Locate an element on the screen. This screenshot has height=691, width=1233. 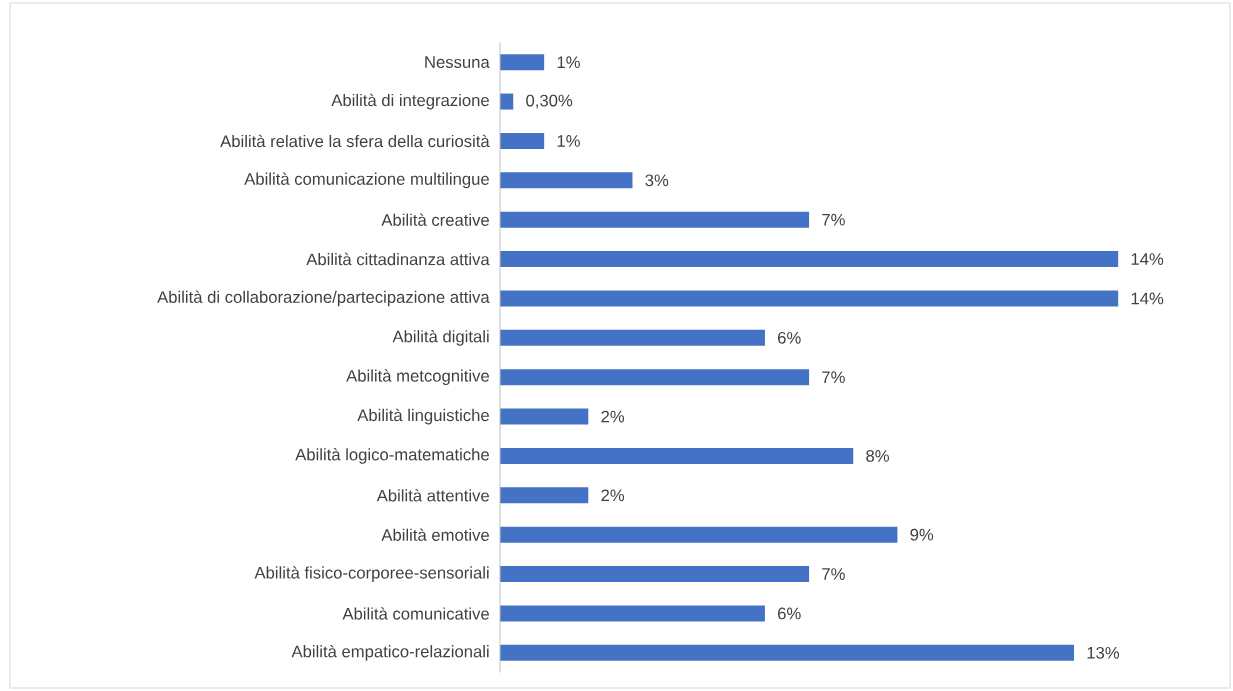
y-tick-label: Abilità attentive is located at coordinates (432, 495).